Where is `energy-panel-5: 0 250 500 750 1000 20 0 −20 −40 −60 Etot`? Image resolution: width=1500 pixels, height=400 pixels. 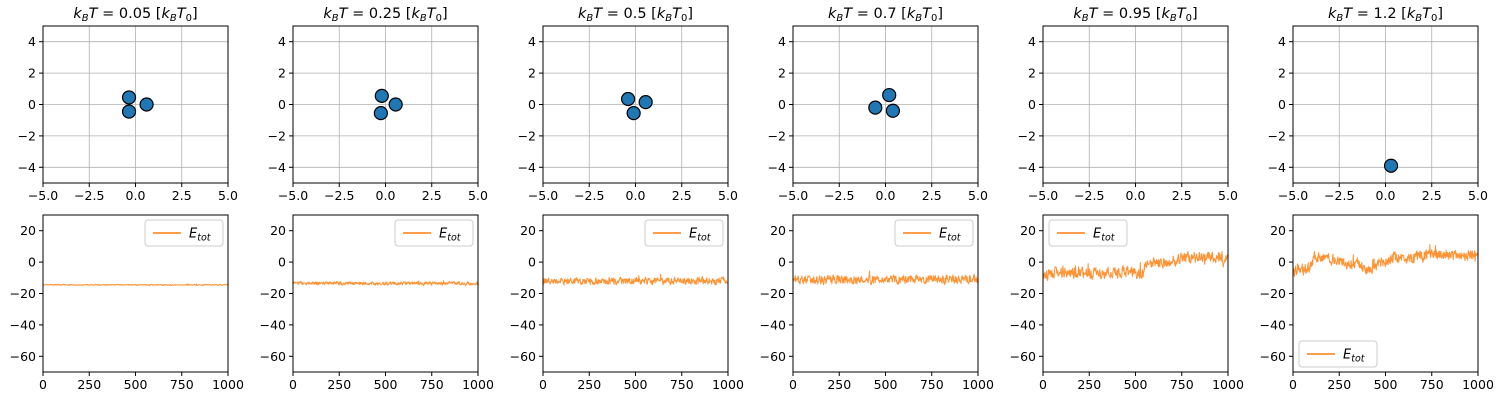 energy-panel-5: 0 250 500 750 1000 20 0 −20 −40 −60 Etot is located at coordinates (1127, 303).